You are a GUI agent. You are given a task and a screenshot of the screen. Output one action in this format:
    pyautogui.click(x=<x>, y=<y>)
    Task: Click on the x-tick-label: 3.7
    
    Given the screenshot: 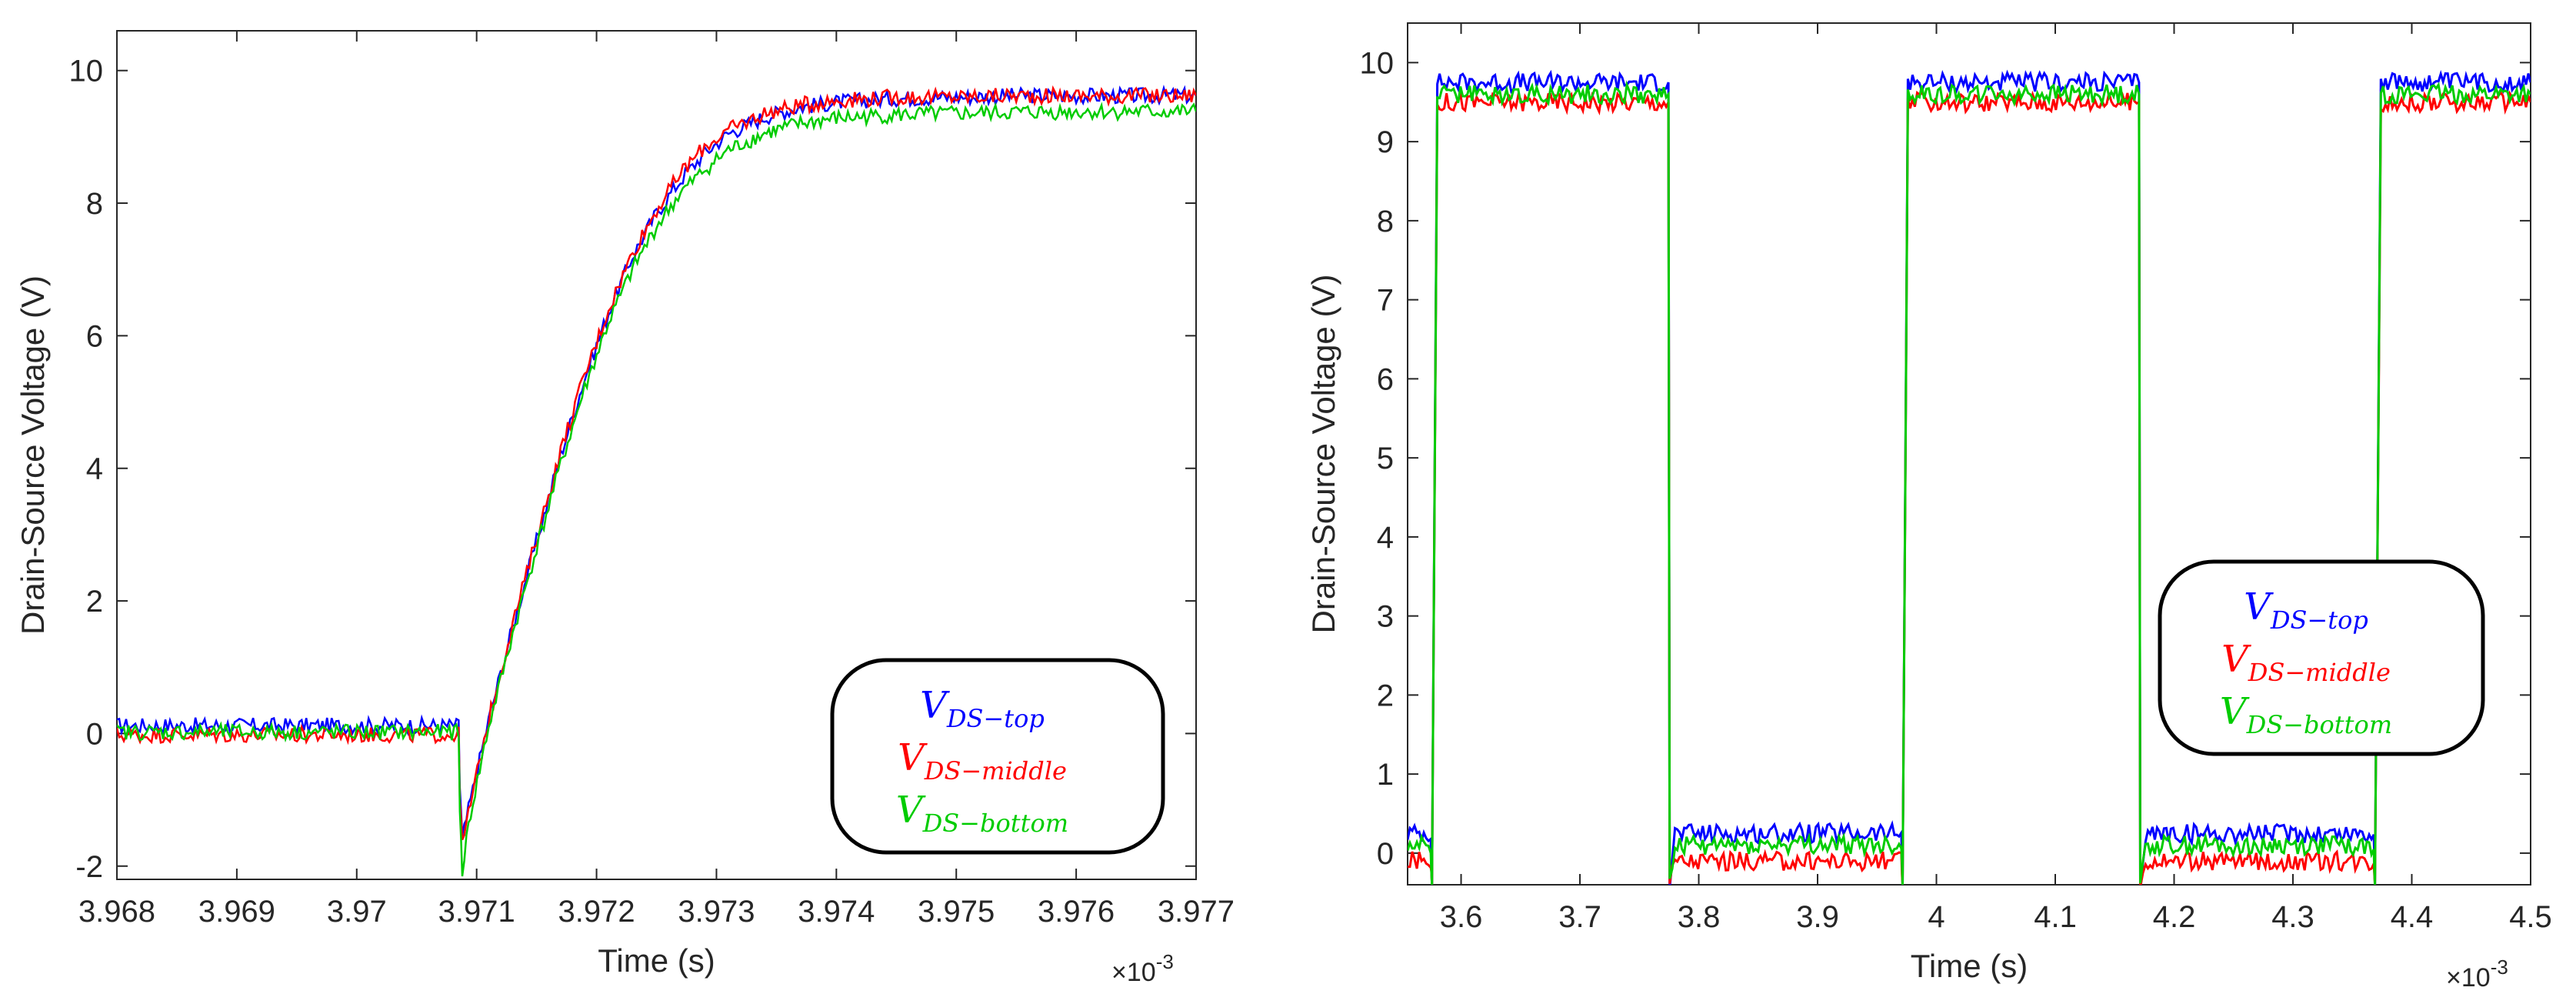 What is the action you would take?
    pyautogui.click(x=1579, y=917)
    